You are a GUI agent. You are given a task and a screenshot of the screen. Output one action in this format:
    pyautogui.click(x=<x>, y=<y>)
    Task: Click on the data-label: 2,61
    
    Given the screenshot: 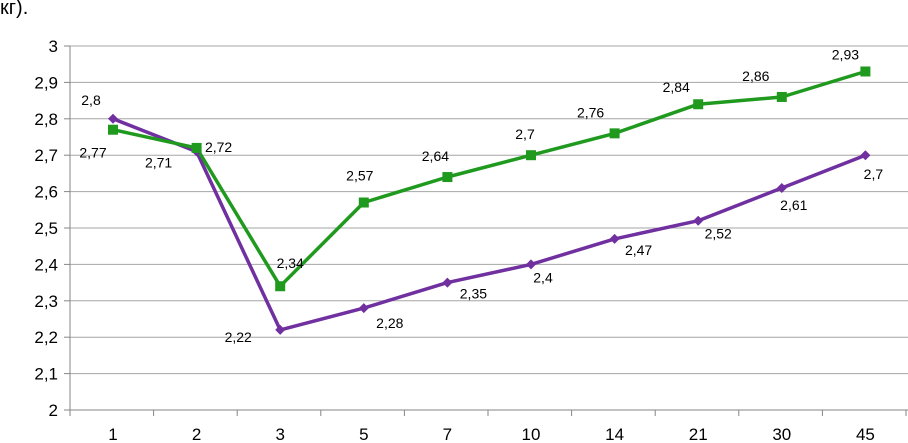 What is the action you would take?
    pyautogui.click(x=793, y=205)
    